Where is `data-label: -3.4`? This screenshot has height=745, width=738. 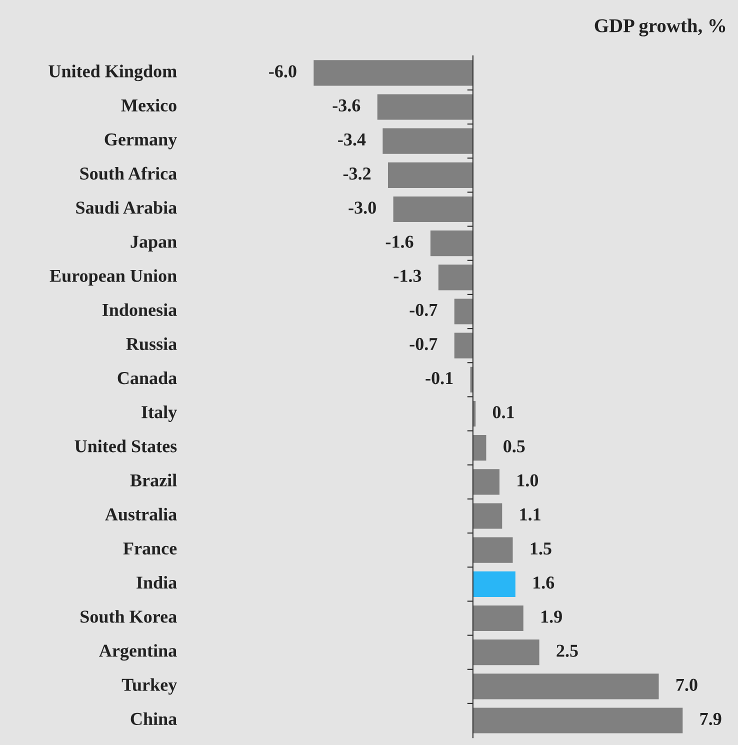
data-label: -3.4 is located at coordinates (352, 139).